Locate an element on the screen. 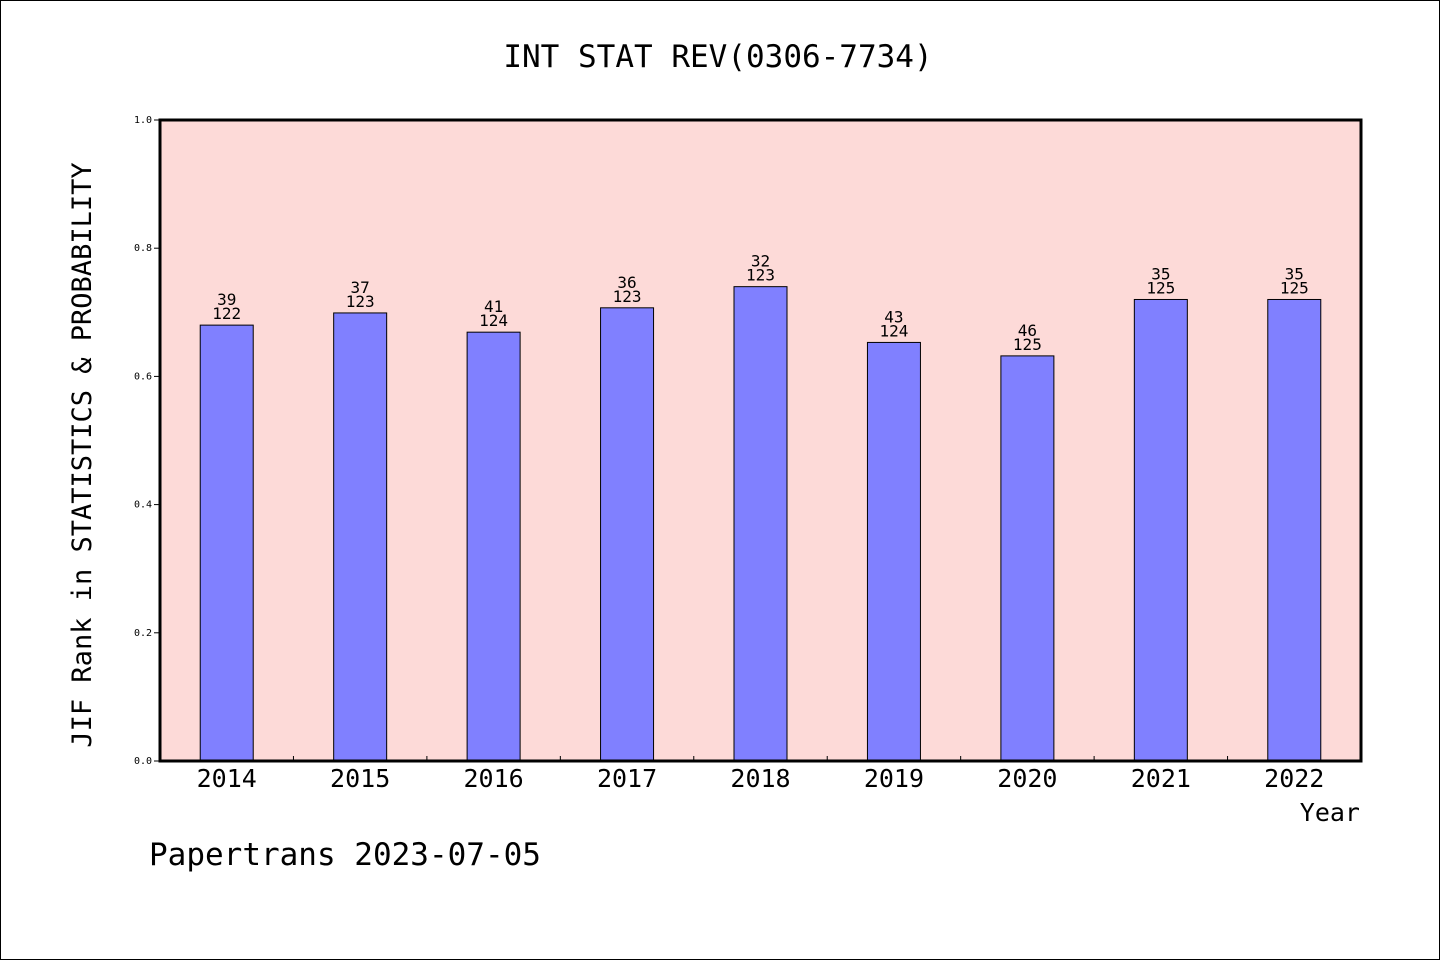  bar-2021 is located at coordinates (1160, 530).